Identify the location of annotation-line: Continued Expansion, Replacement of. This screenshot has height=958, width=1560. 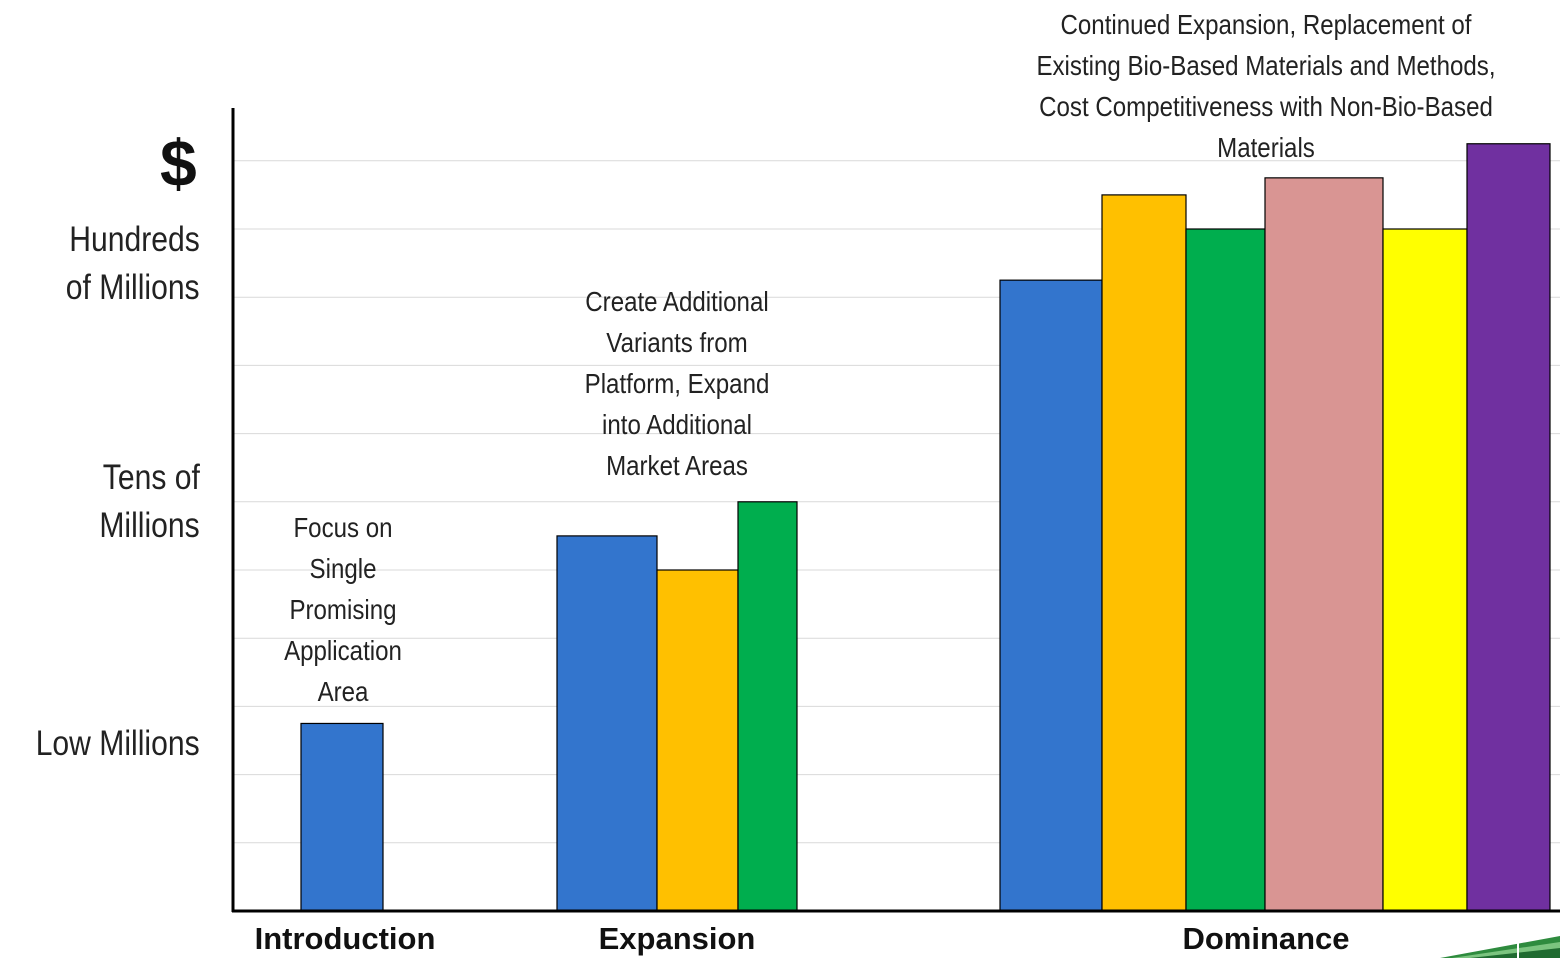
(1266, 24).